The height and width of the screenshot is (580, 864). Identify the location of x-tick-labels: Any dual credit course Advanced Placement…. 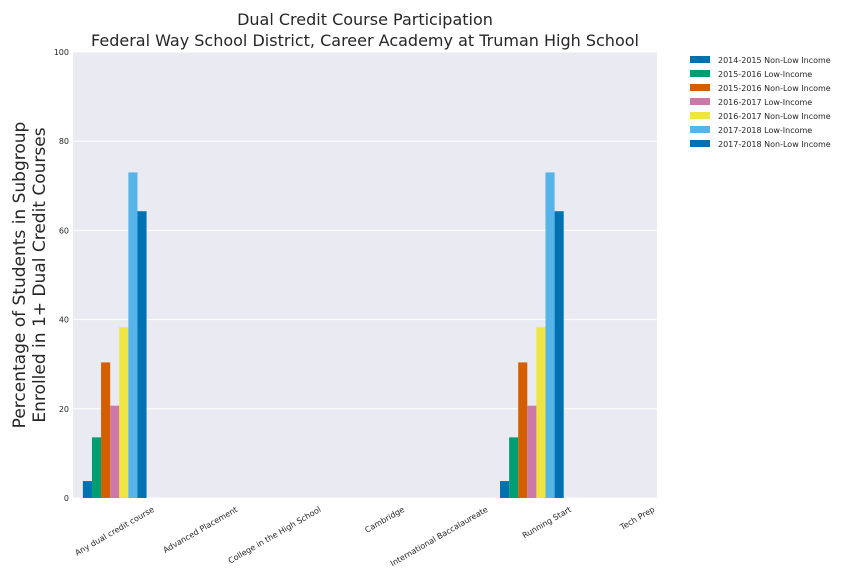
(364, 536).